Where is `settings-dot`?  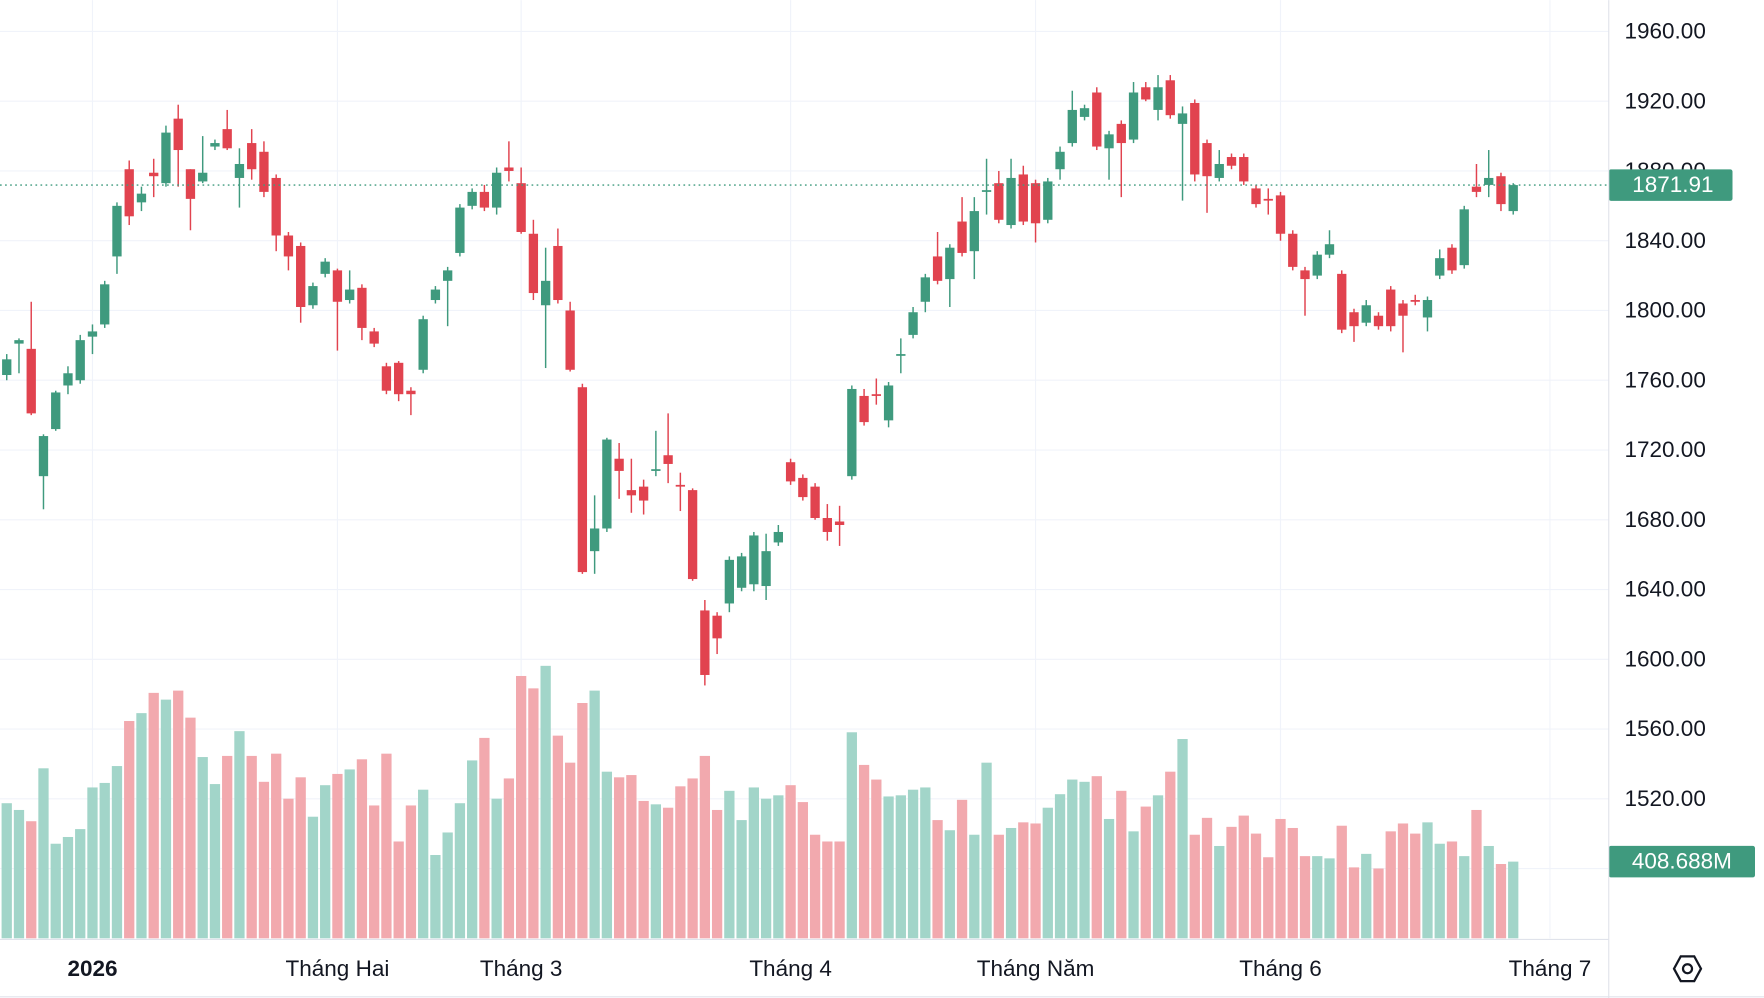
settings-dot is located at coordinates (1687, 969).